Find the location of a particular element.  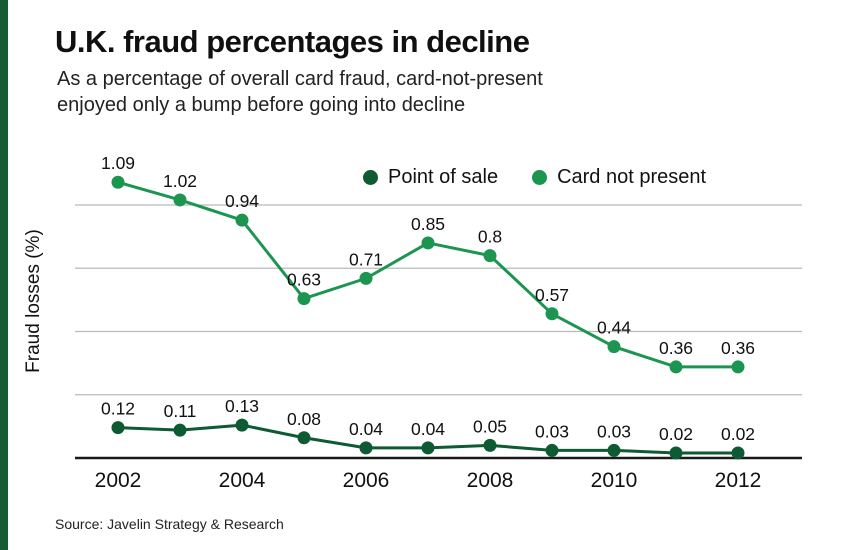

legend-dot-card-not-present-icon is located at coordinates (540, 177).